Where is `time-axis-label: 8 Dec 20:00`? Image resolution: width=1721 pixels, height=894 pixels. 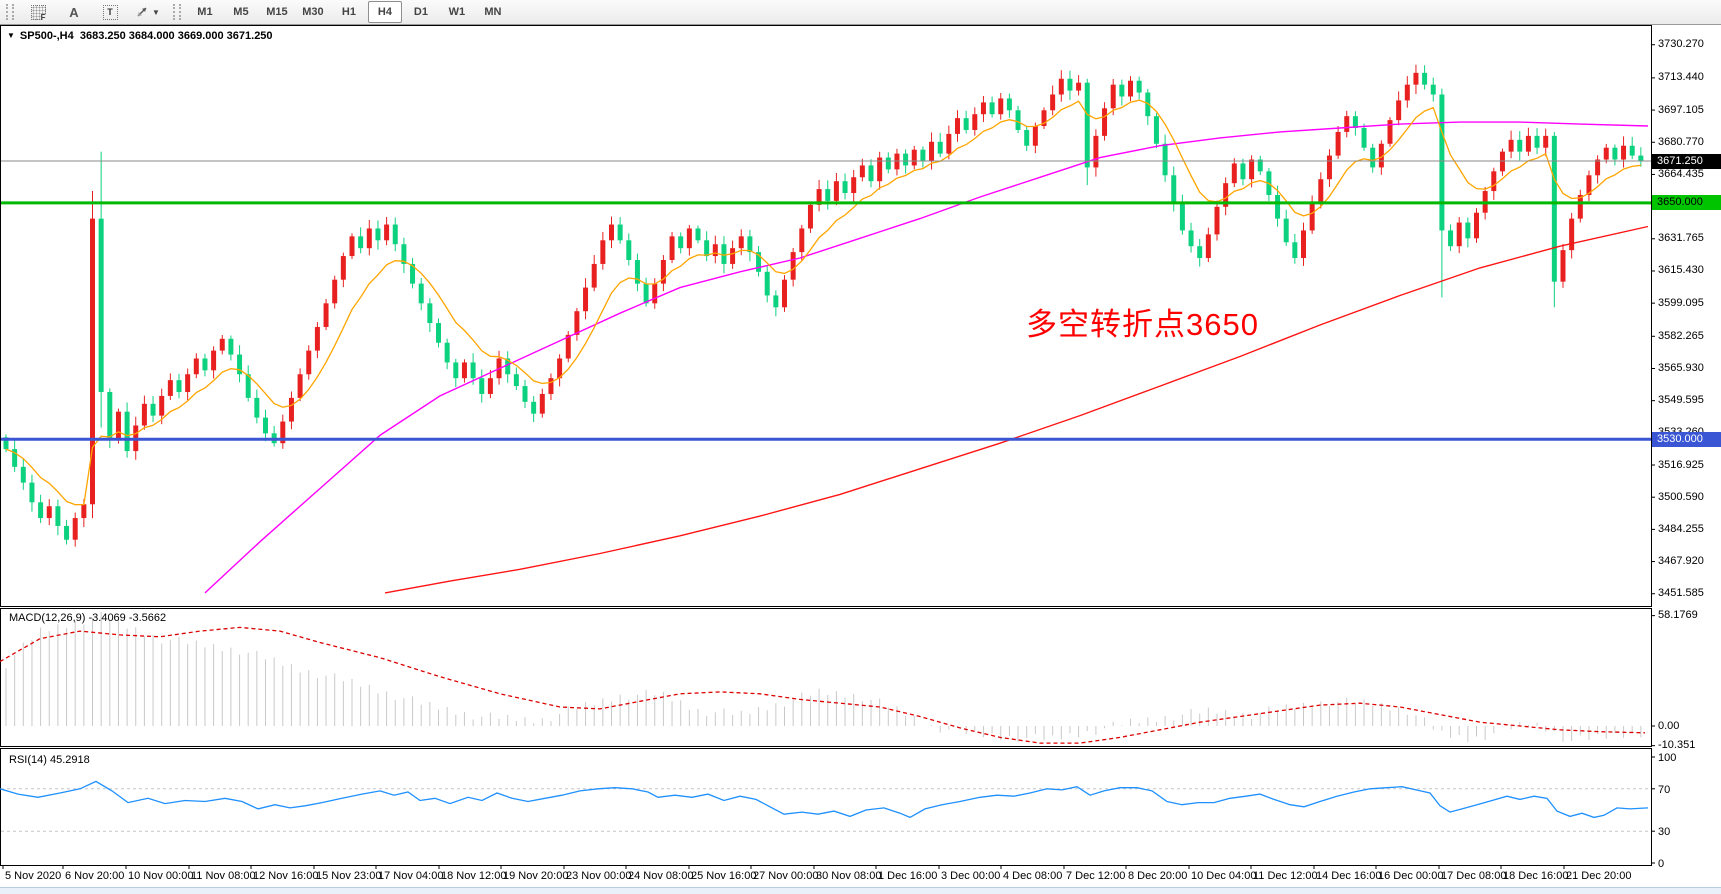 time-axis-label: 8 Dec 20:00 is located at coordinates (1158, 876).